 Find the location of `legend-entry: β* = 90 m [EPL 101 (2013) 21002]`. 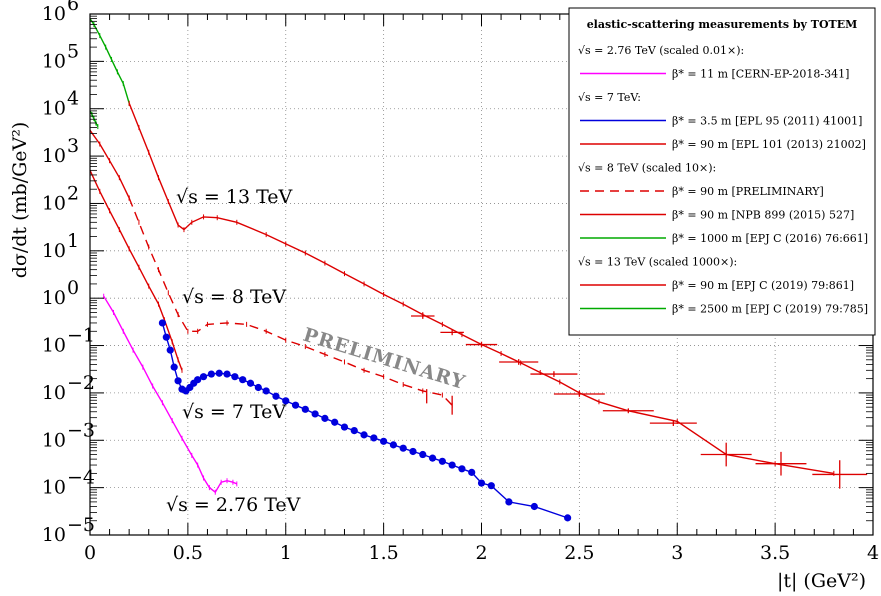

legend-entry: β* = 90 m [EPL 101 (2013) 21002] is located at coordinates (769, 144).